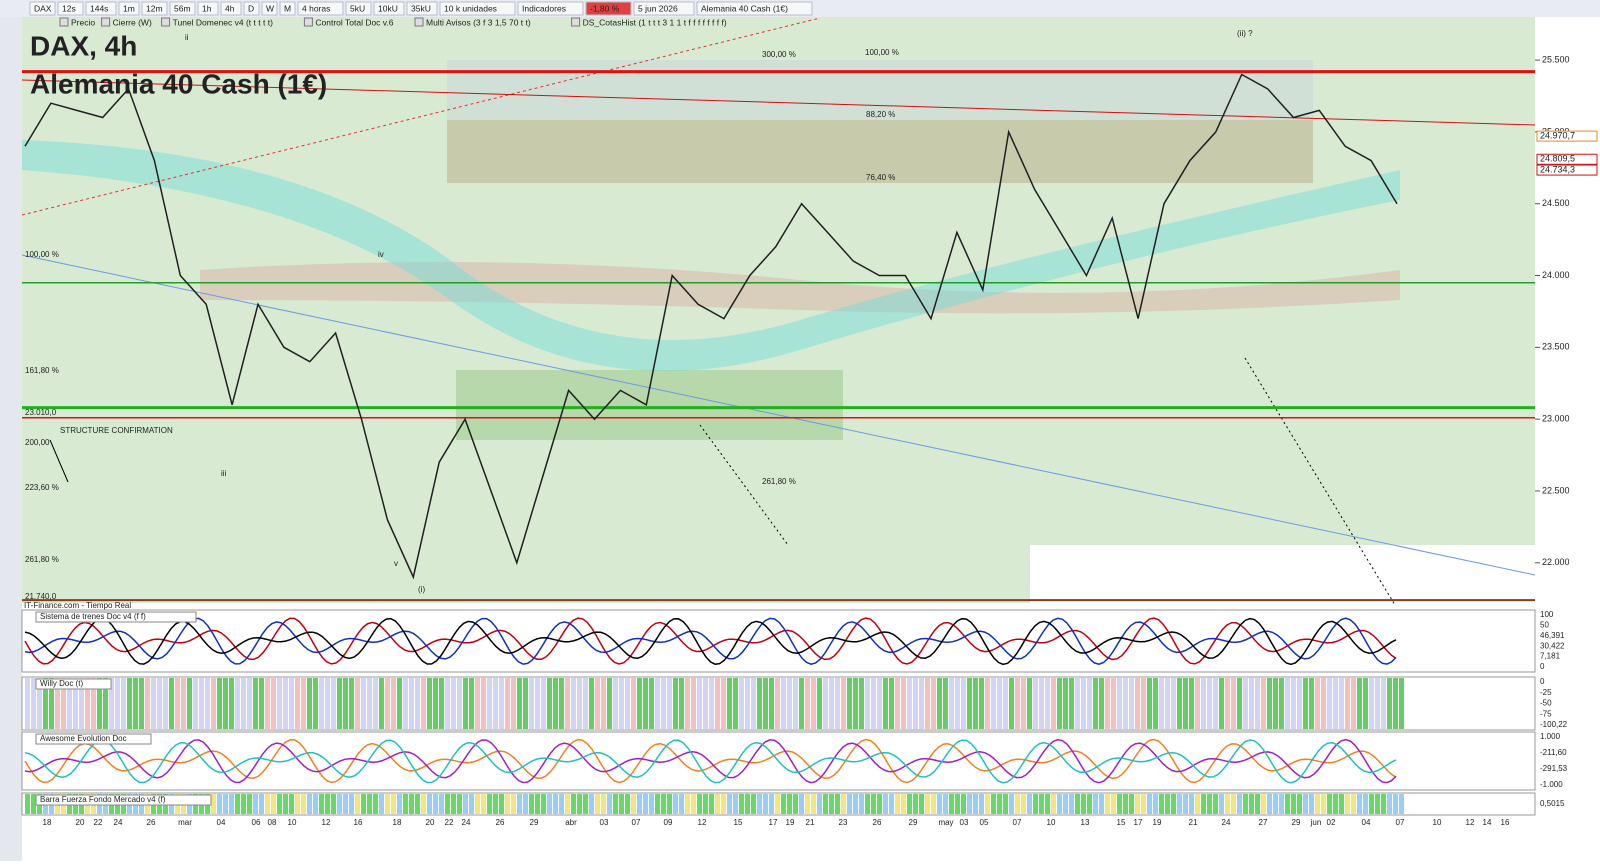 The width and height of the screenshot is (1600, 866). Describe the element at coordinates (42, 559) in the screenshot. I see `annotation: 261,80 %` at that location.